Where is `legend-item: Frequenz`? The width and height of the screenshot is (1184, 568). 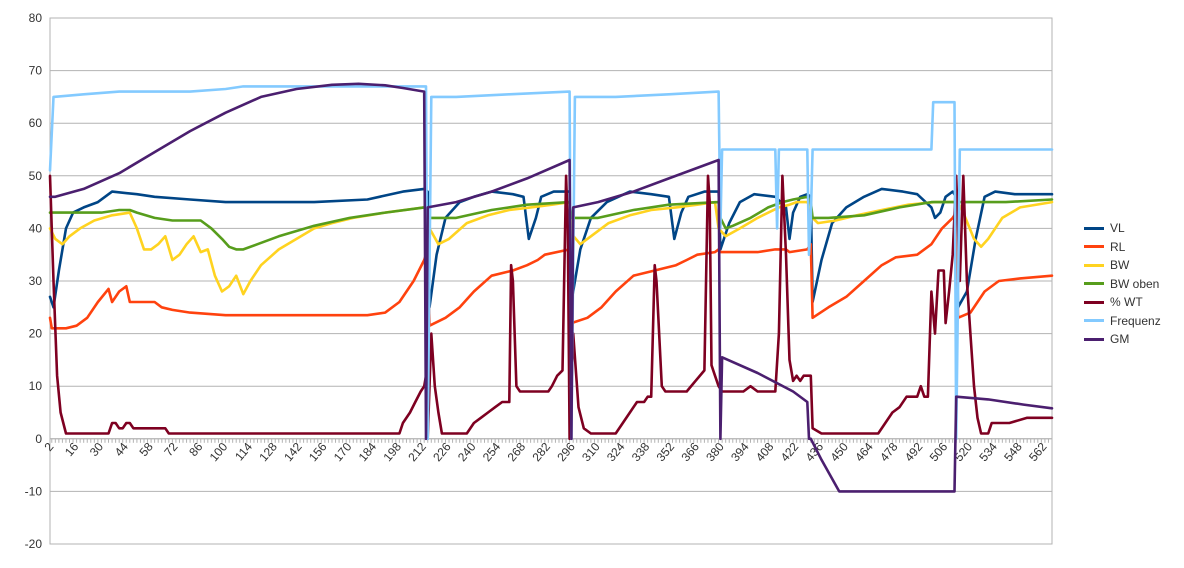 legend-item: Frequenz is located at coordinates (1134, 321).